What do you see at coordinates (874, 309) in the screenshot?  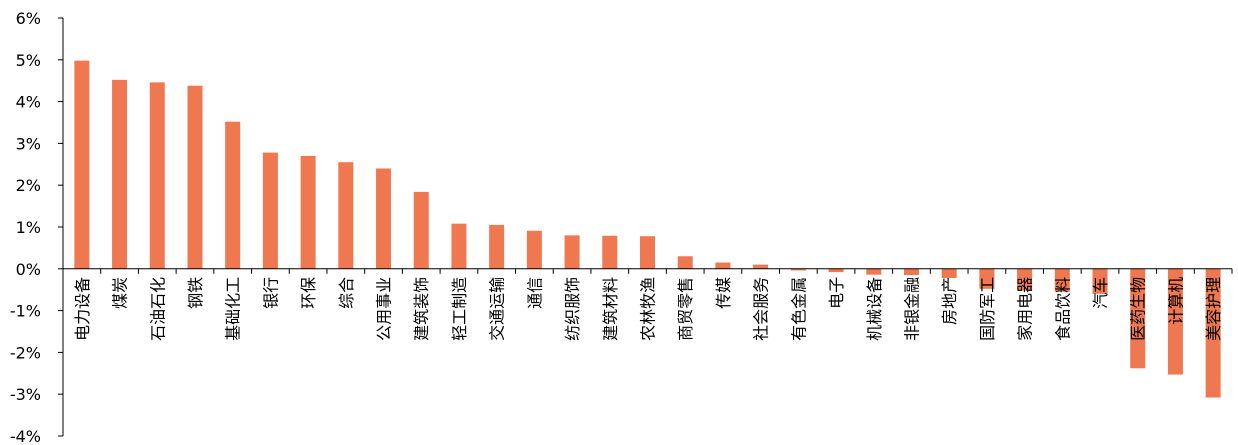 I see `category-label: 机械设备` at bounding box center [874, 309].